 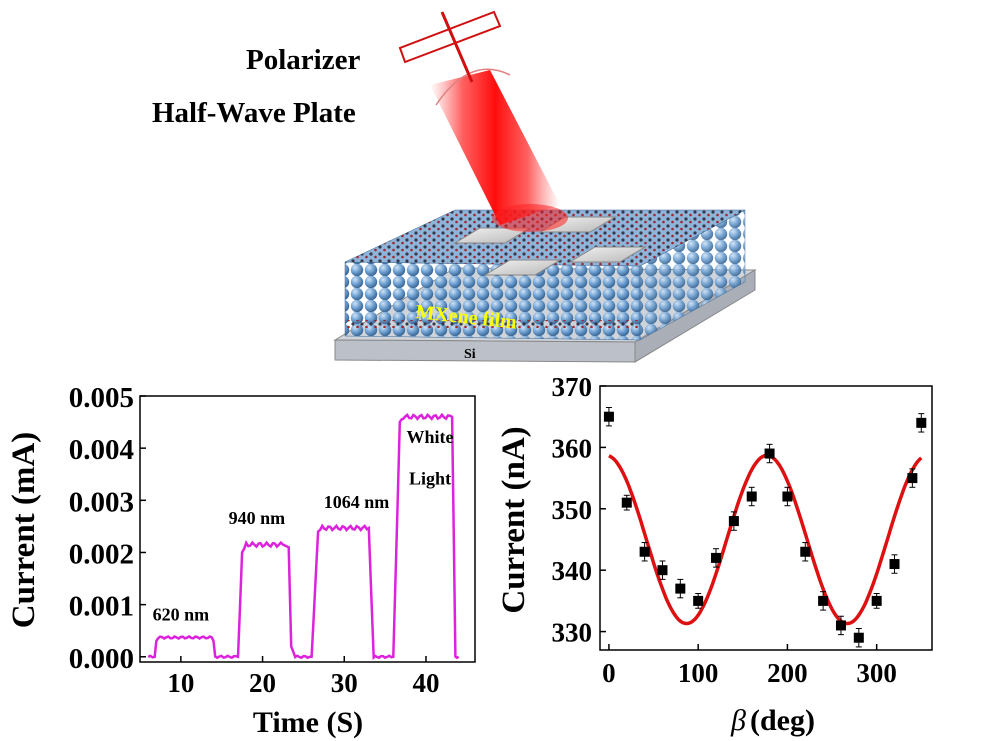 What do you see at coordinates (308, 722) in the screenshot?
I see `chart1-x-axis-label: Time (S)` at bounding box center [308, 722].